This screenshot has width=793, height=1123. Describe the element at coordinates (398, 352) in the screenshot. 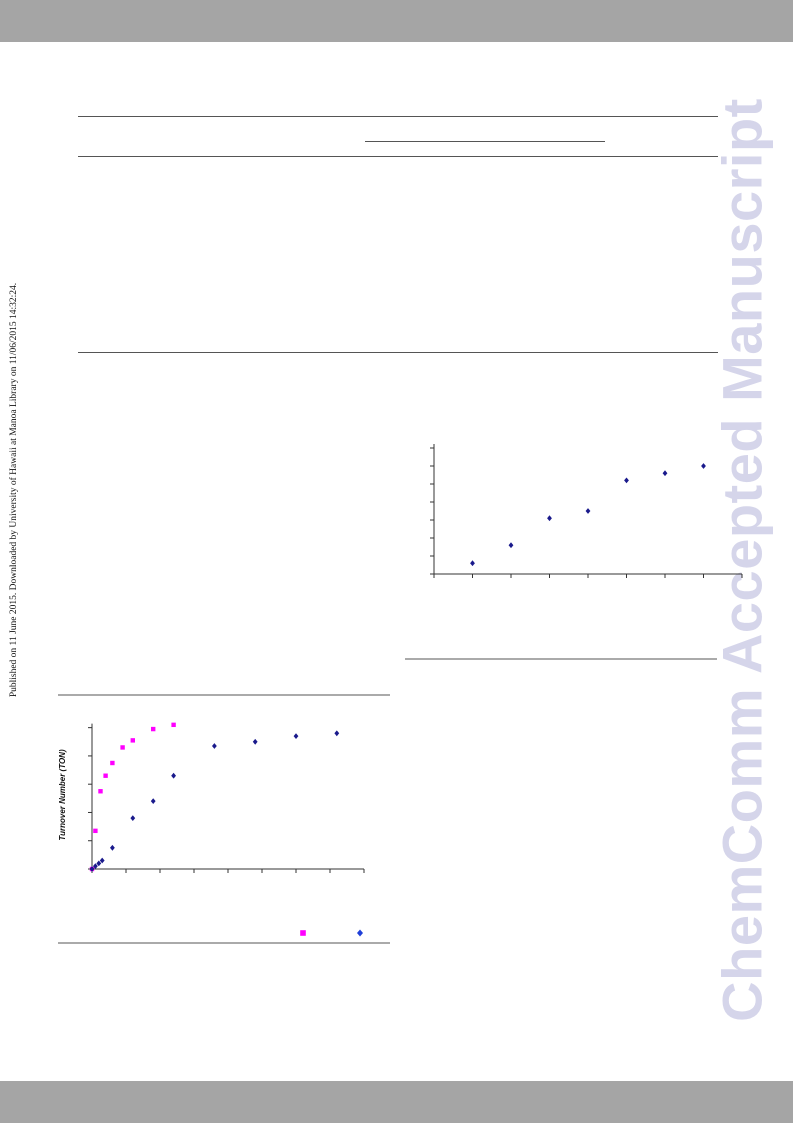

I see `table-bottom-rule` at that location.